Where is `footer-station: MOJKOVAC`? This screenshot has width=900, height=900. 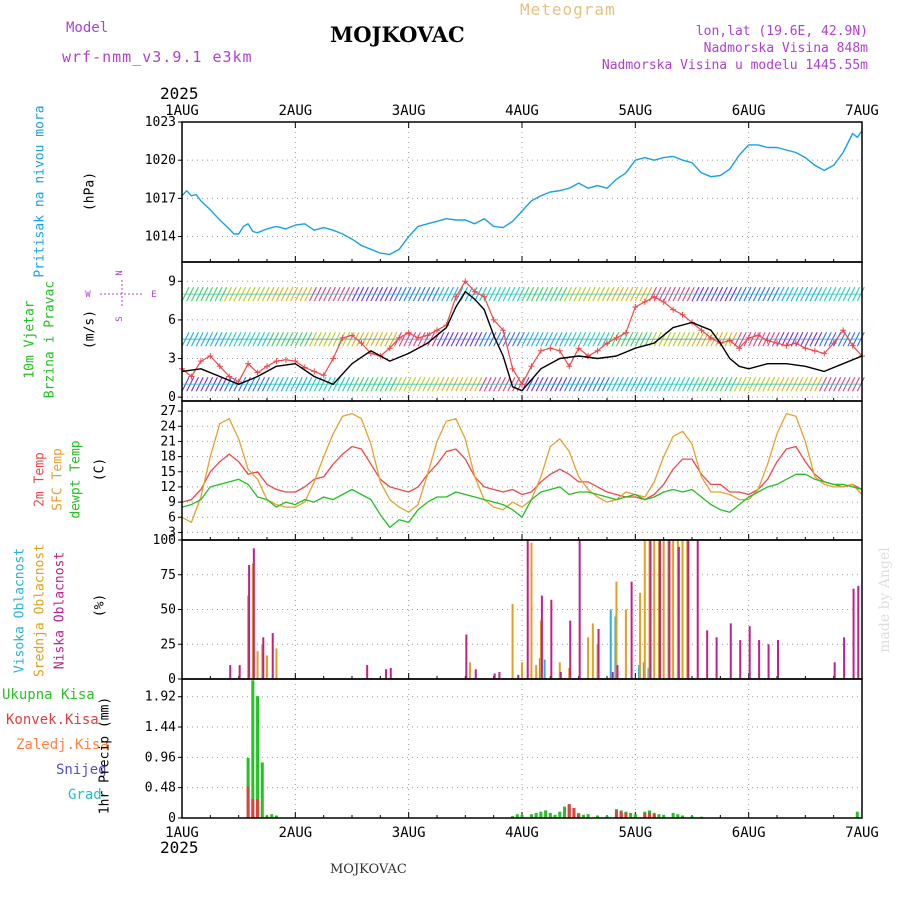 footer-station: MOJKOVAC is located at coordinates (368, 869).